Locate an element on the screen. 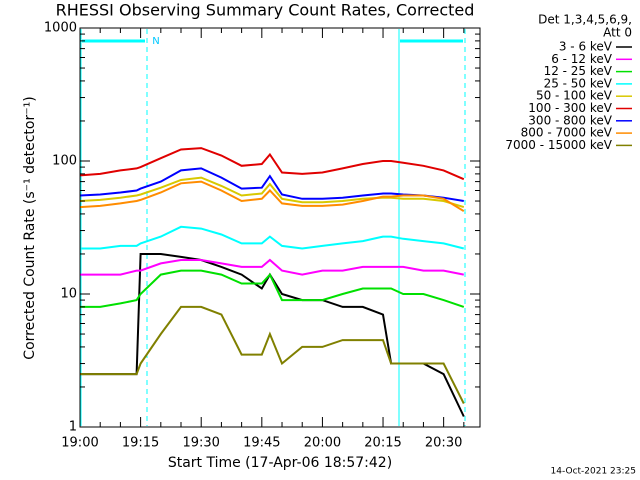 The image size is (640, 480). x-tick-label: 20:00 is located at coordinates (322, 443).